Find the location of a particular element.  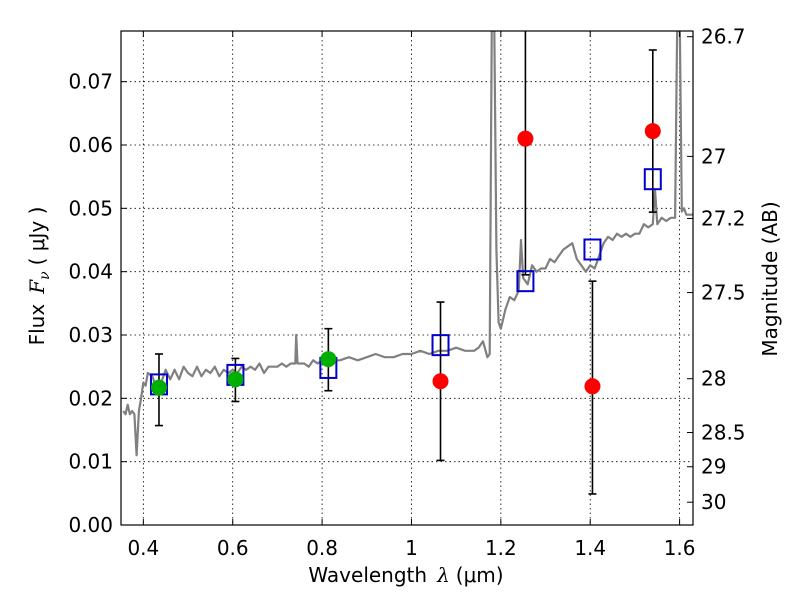

mag-tick-label: 28 is located at coordinates (713, 379).